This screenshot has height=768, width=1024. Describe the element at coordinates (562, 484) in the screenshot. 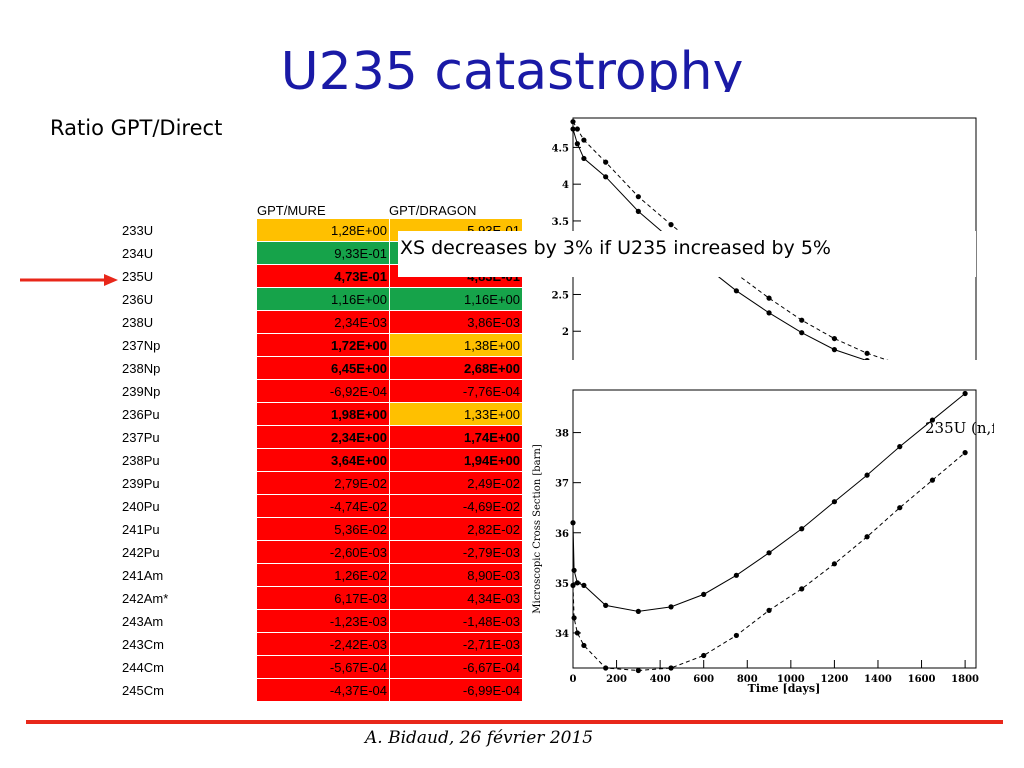

I see `y-tick-label: 37` at that location.